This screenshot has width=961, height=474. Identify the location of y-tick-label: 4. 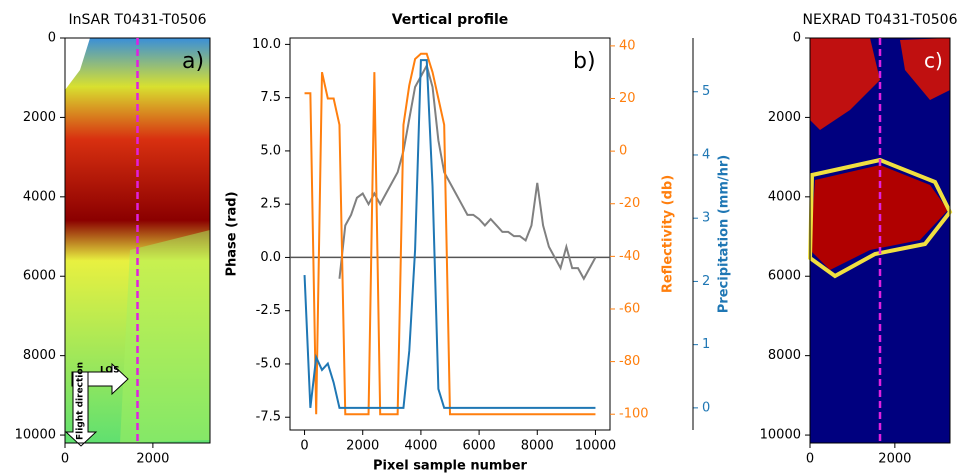
(706, 154).